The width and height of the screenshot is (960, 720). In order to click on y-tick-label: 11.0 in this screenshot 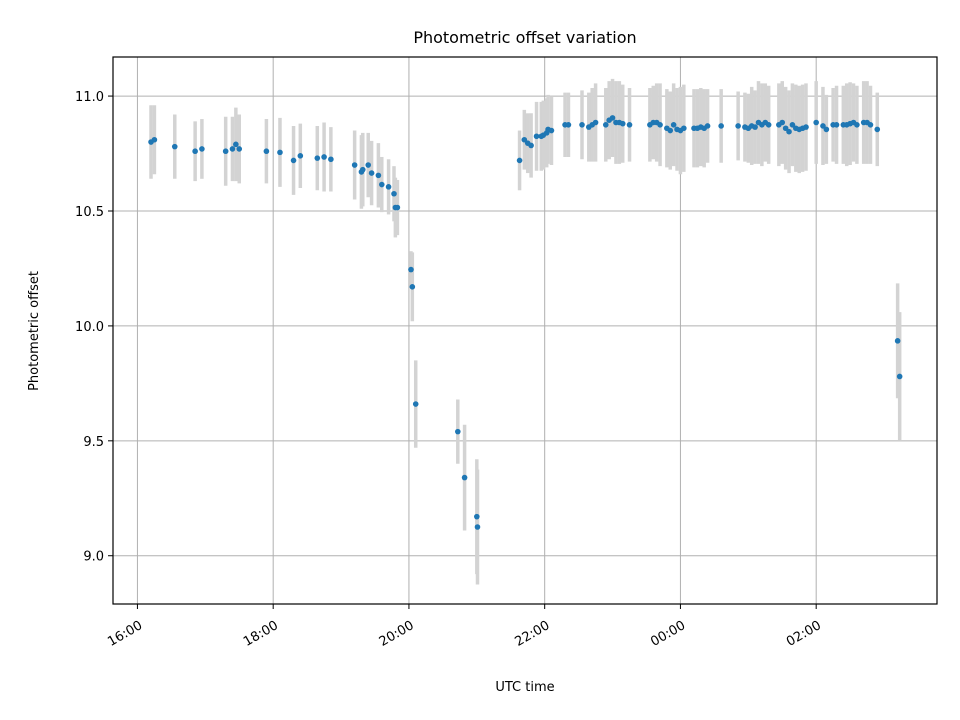, I will do `click(89, 97)`.